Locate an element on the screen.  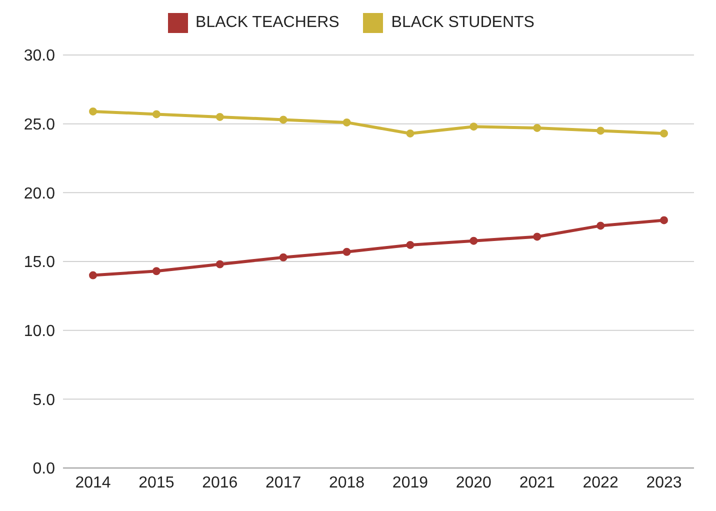
x-tick-label: 2014 is located at coordinates (93, 483).